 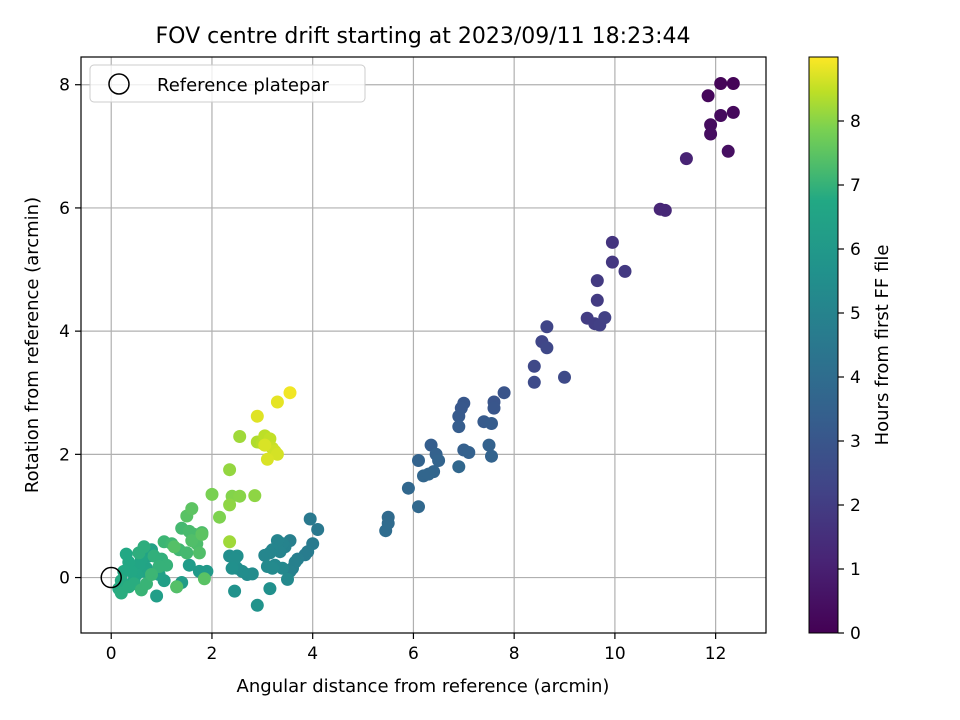 I want to click on y-axis-ticks: 0 2 4 6 8, so click(x=70, y=332).